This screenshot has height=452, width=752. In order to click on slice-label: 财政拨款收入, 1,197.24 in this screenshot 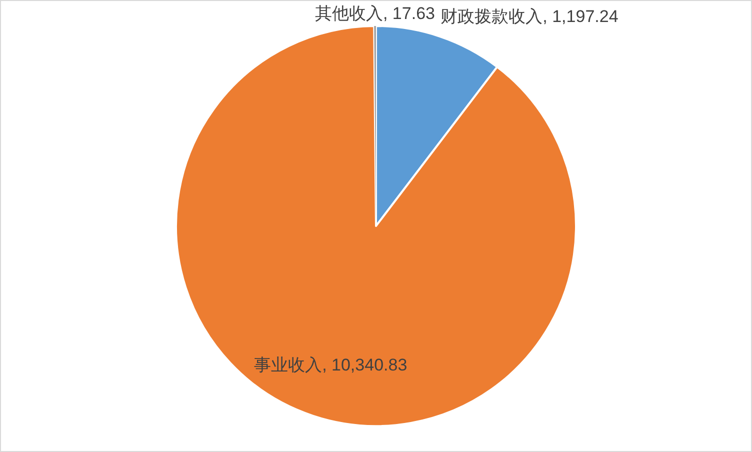, I will do `click(529, 16)`.